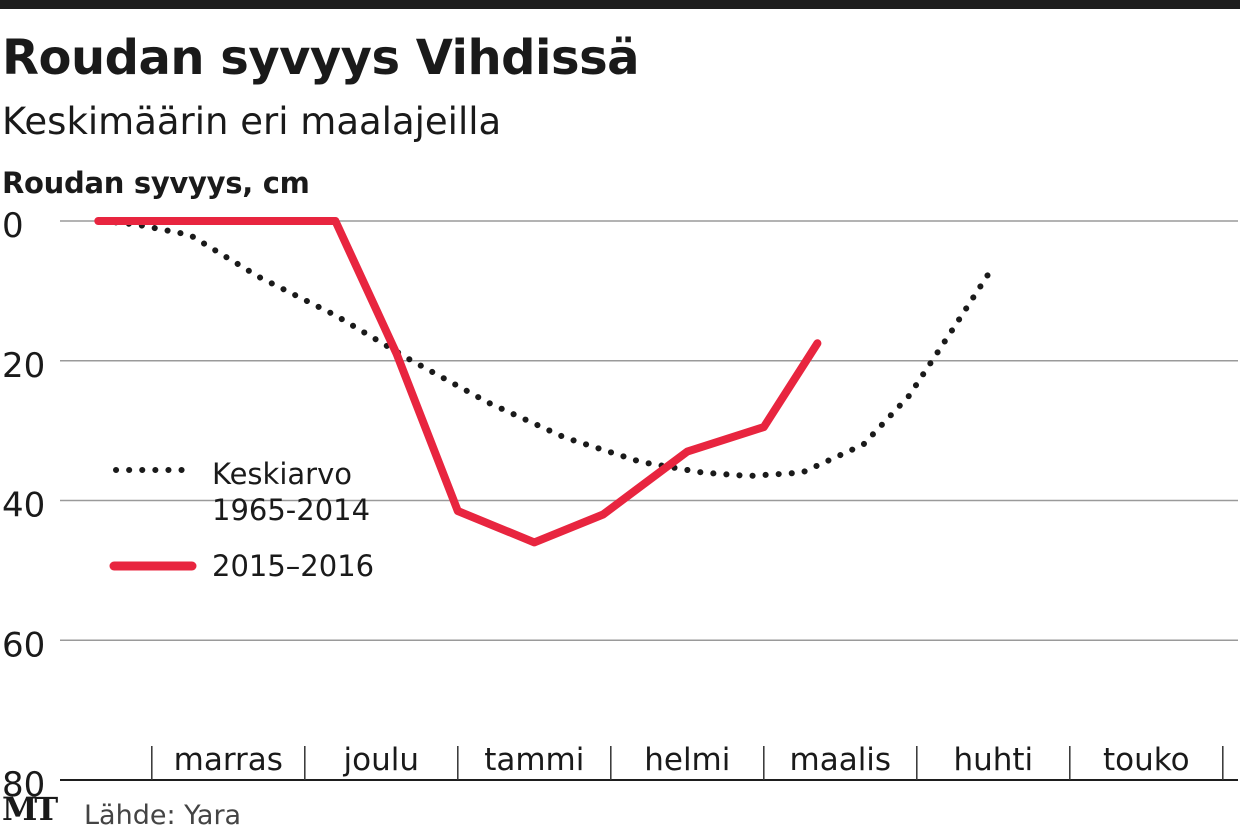 This screenshot has height=838, width=1240. I want to click on x-tick-label-maalis: maalis, so click(841, 760).